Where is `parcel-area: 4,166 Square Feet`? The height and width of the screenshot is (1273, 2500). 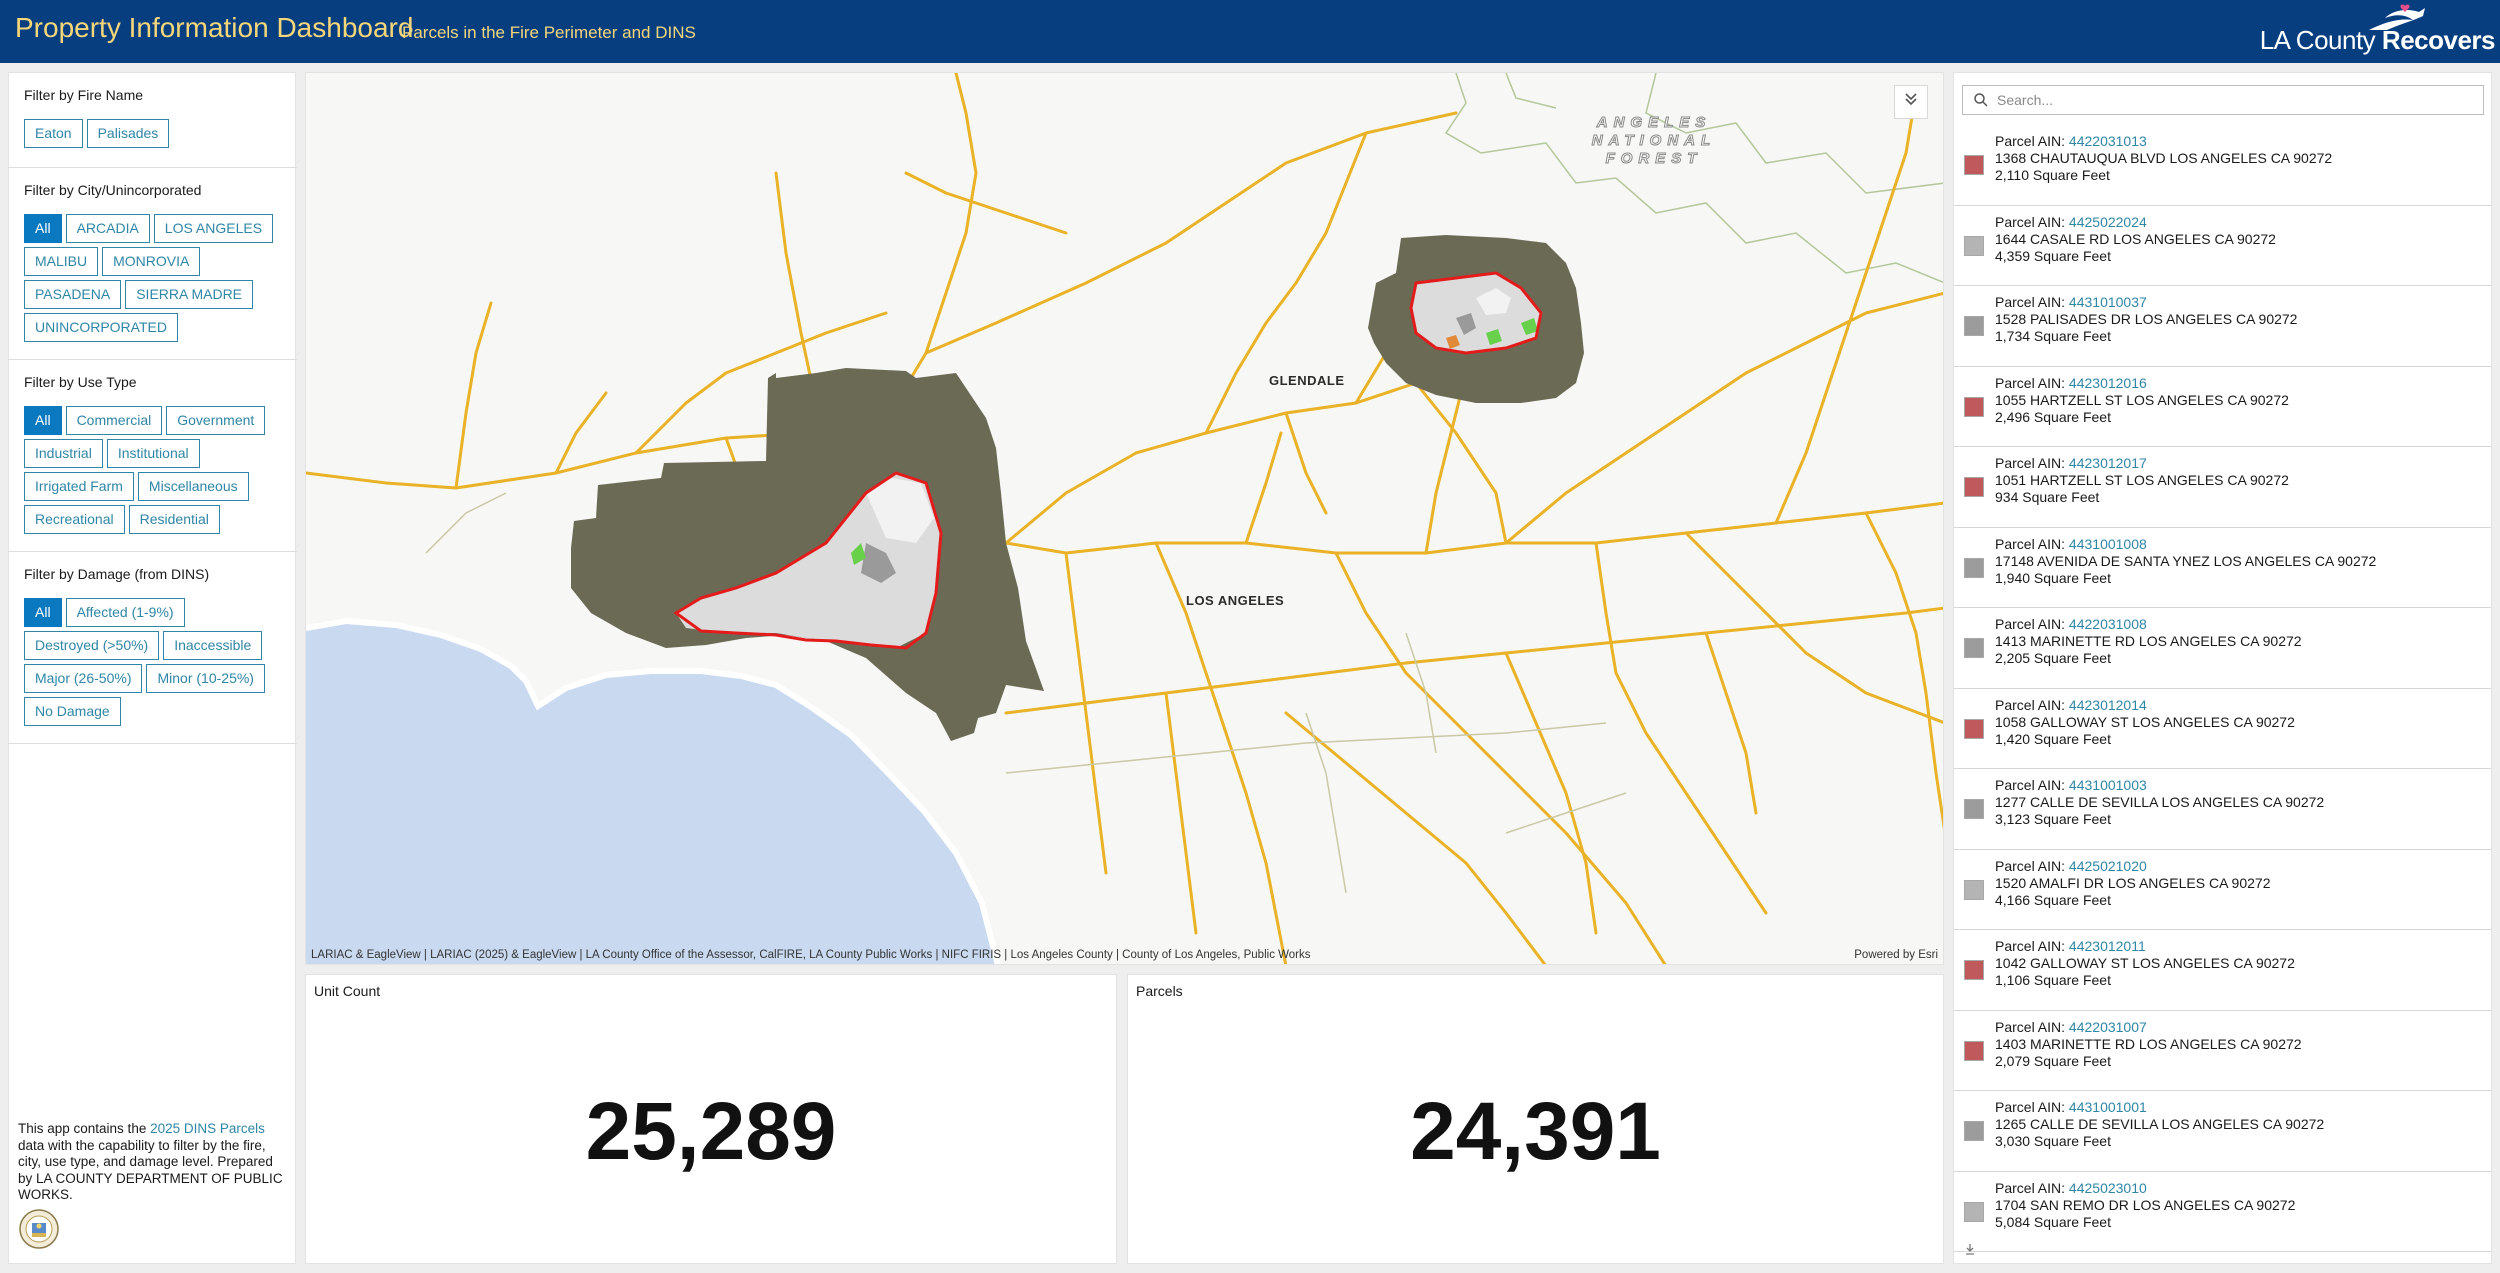 parcel-area: 4,166 Square Feet is located at coordinates (2053, 899).